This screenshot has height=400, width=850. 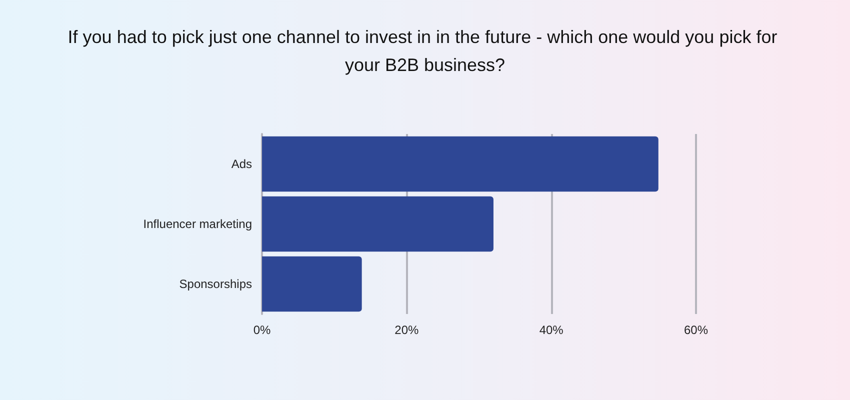 I want to click on chart-title: If you had to pick just one channel to invest in in the future - which one would you pick for your B2B business?, so click(x=425, y=51).